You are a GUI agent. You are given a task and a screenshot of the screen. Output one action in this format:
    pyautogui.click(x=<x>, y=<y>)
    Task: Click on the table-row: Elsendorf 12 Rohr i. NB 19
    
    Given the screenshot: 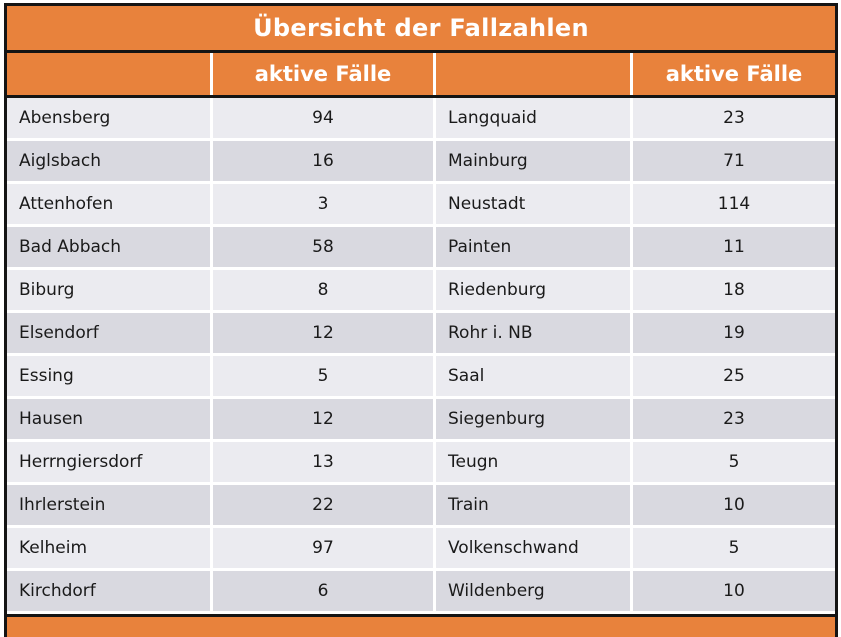 What is the action you would take?
    pyautogui.click(x=421, y=333)
    